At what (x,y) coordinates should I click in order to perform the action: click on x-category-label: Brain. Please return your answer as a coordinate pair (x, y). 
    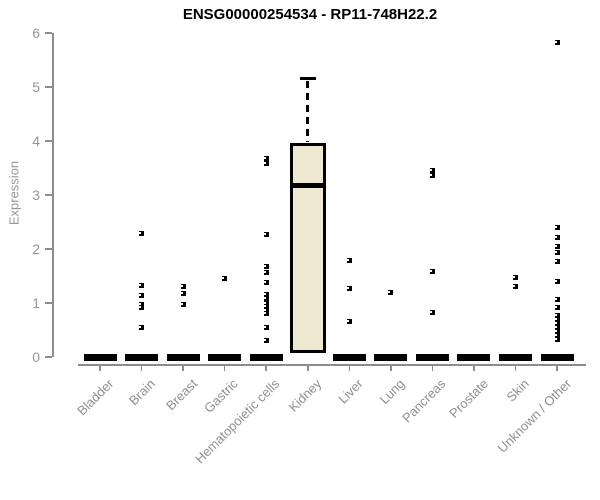
    Looking at the image, I should click on (142, 392).